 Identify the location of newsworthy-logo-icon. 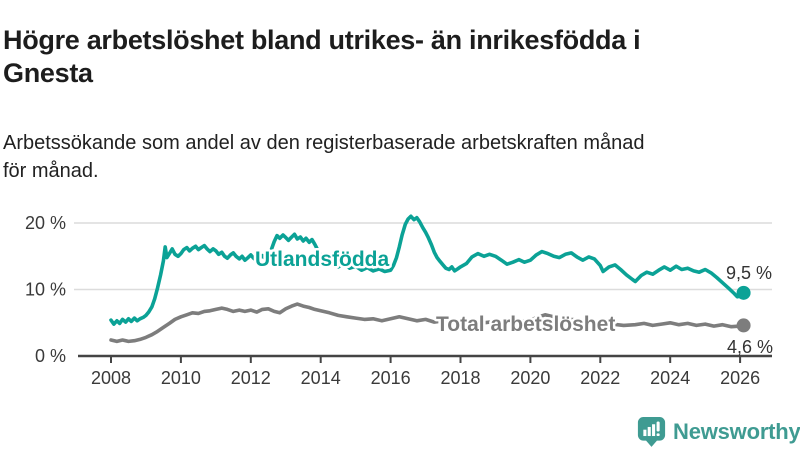
(651, 432).